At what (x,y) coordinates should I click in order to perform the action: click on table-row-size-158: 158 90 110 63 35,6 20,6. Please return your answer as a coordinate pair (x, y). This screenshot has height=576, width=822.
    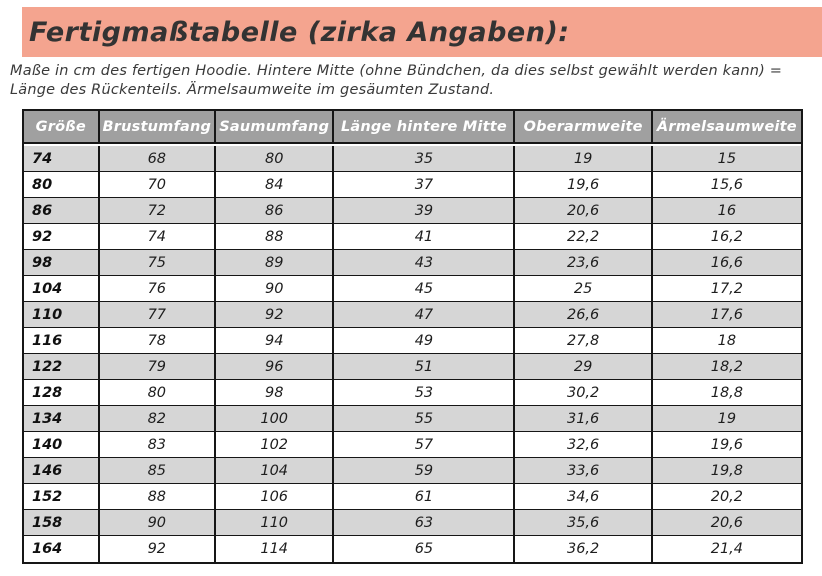
    Looking at the image, I should click on (412, 523).